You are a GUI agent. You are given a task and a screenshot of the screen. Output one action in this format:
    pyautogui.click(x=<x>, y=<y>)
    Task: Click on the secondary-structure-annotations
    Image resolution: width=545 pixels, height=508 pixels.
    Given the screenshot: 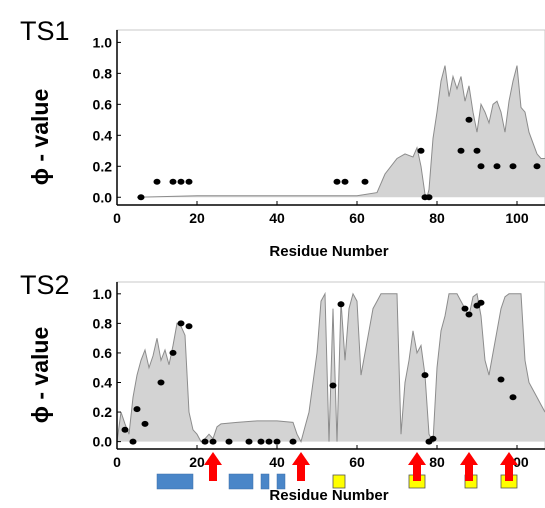 What is the action you would take?
    pyautogui.click(x=337, y=471)
    